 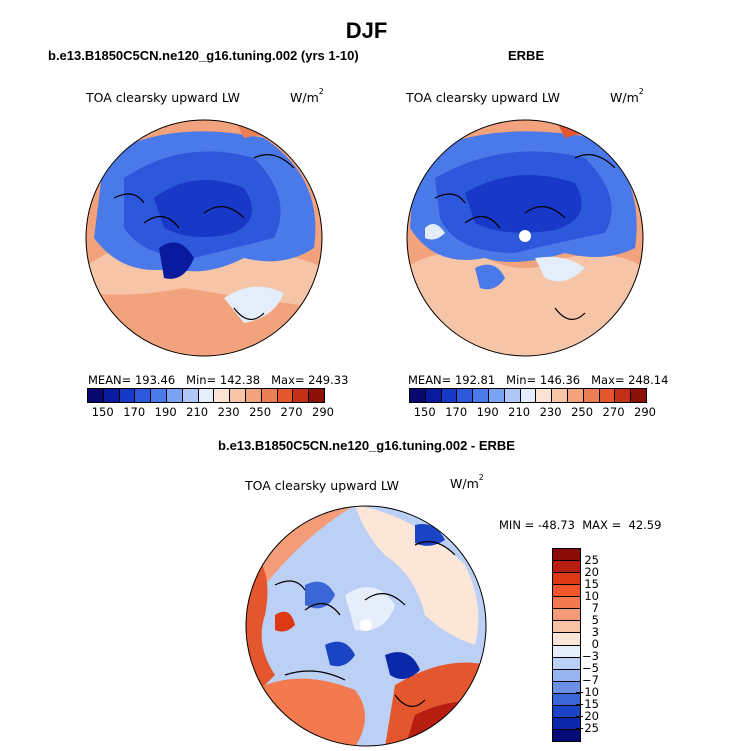 I want to click on colorbar-diff, so click(x=566, y=645).